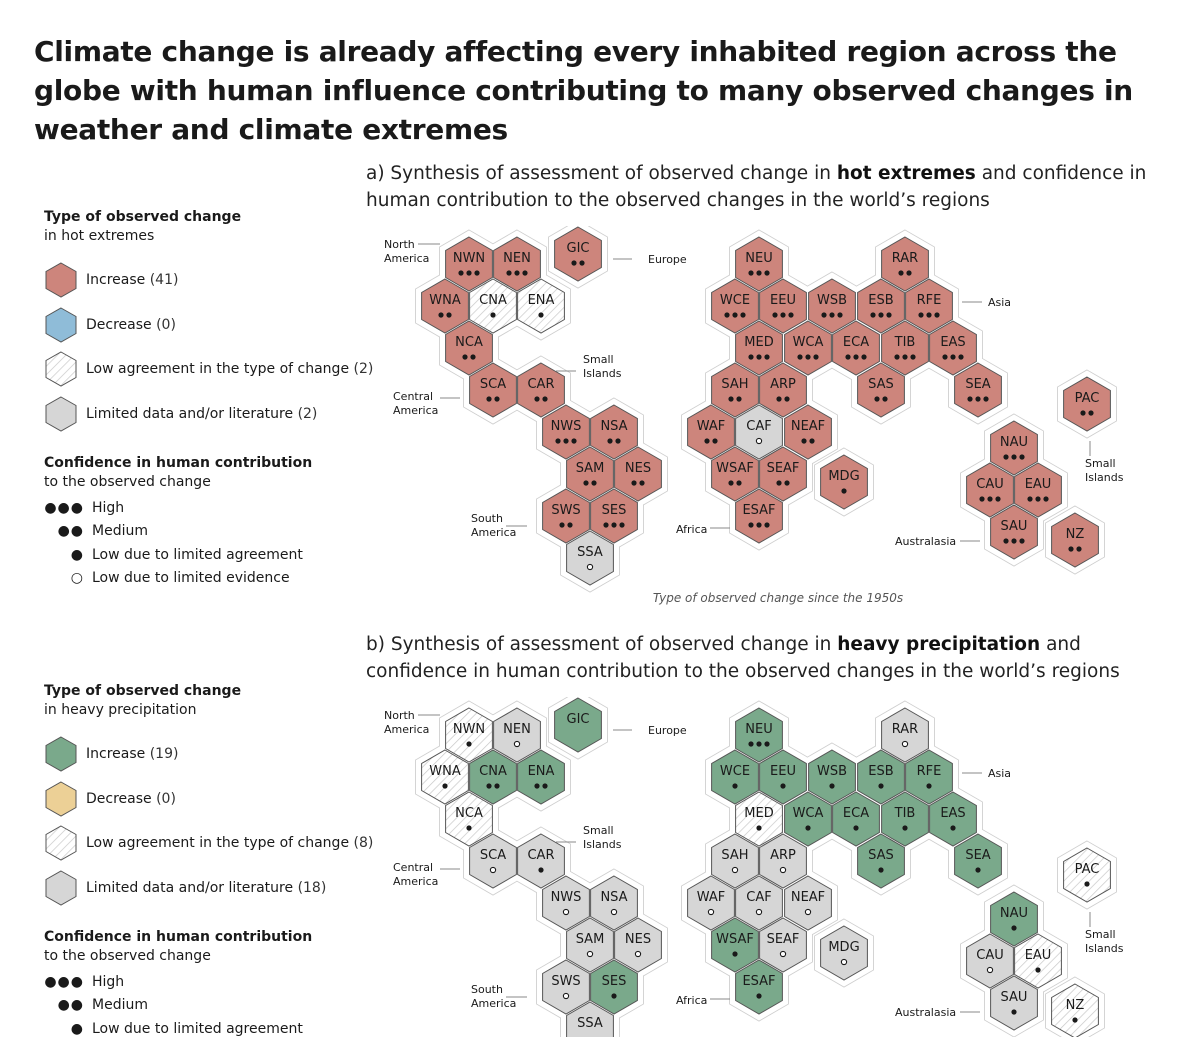 The width and height of the screenshot is (1200, 1041). What do you see at coordinates (880, 300) in the screenshot?
I see `region-code: ESB` at bounding box center [880, 300].